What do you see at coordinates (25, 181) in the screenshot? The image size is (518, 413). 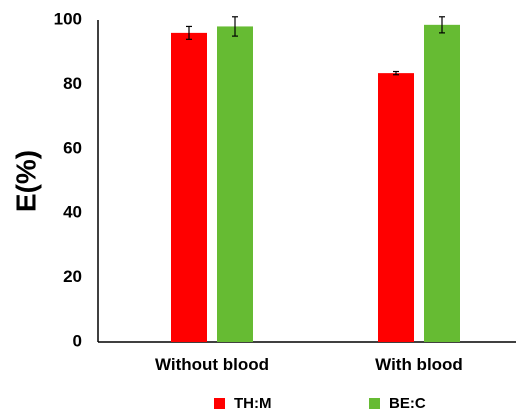 I see `y-axis-label: E(%)` at bounding box center [25, 181].